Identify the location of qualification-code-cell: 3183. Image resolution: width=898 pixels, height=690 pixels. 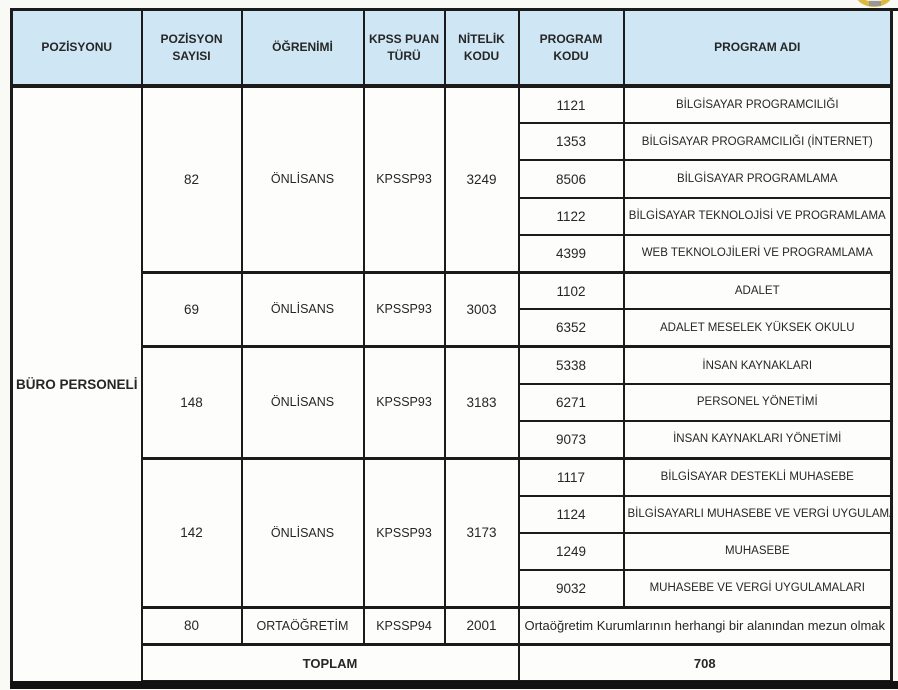
(481, 402).